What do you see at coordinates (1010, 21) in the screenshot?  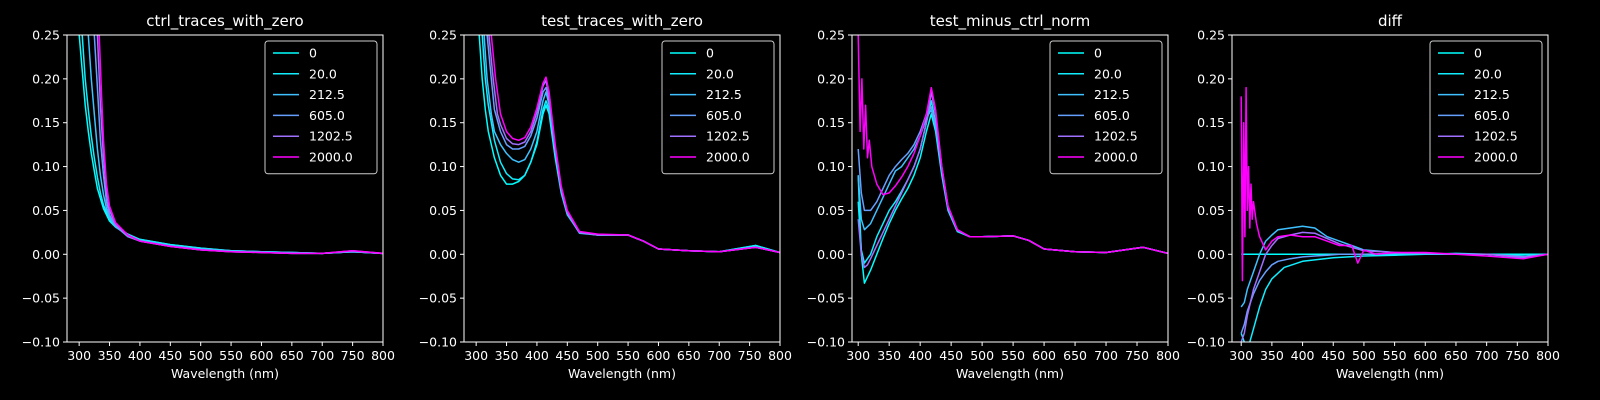 I see `chart-title: test_minus_ctrl_norm` at bounding box center [1010, 21].